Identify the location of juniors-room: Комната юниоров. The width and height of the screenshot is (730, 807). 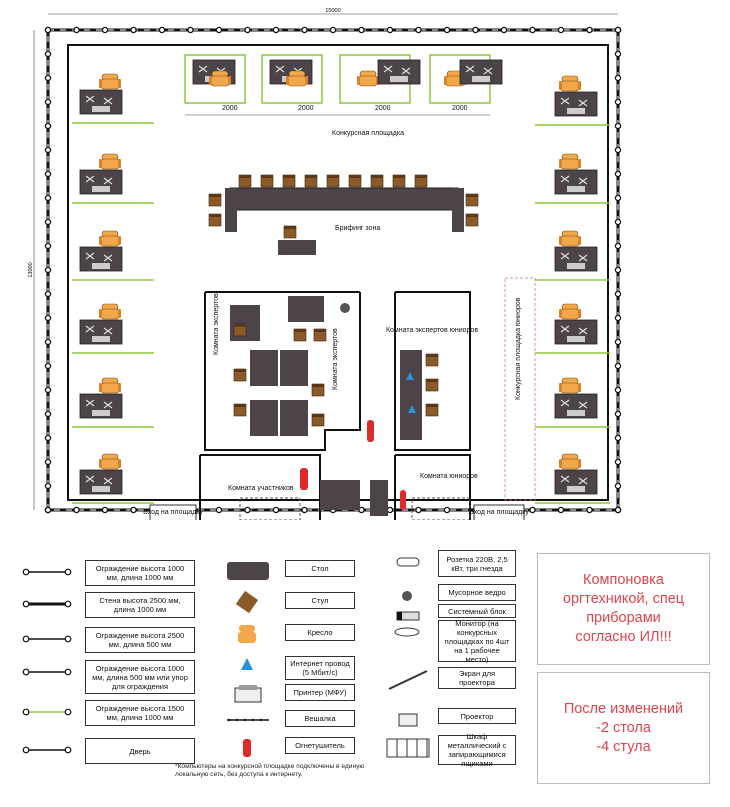
(399, 487).